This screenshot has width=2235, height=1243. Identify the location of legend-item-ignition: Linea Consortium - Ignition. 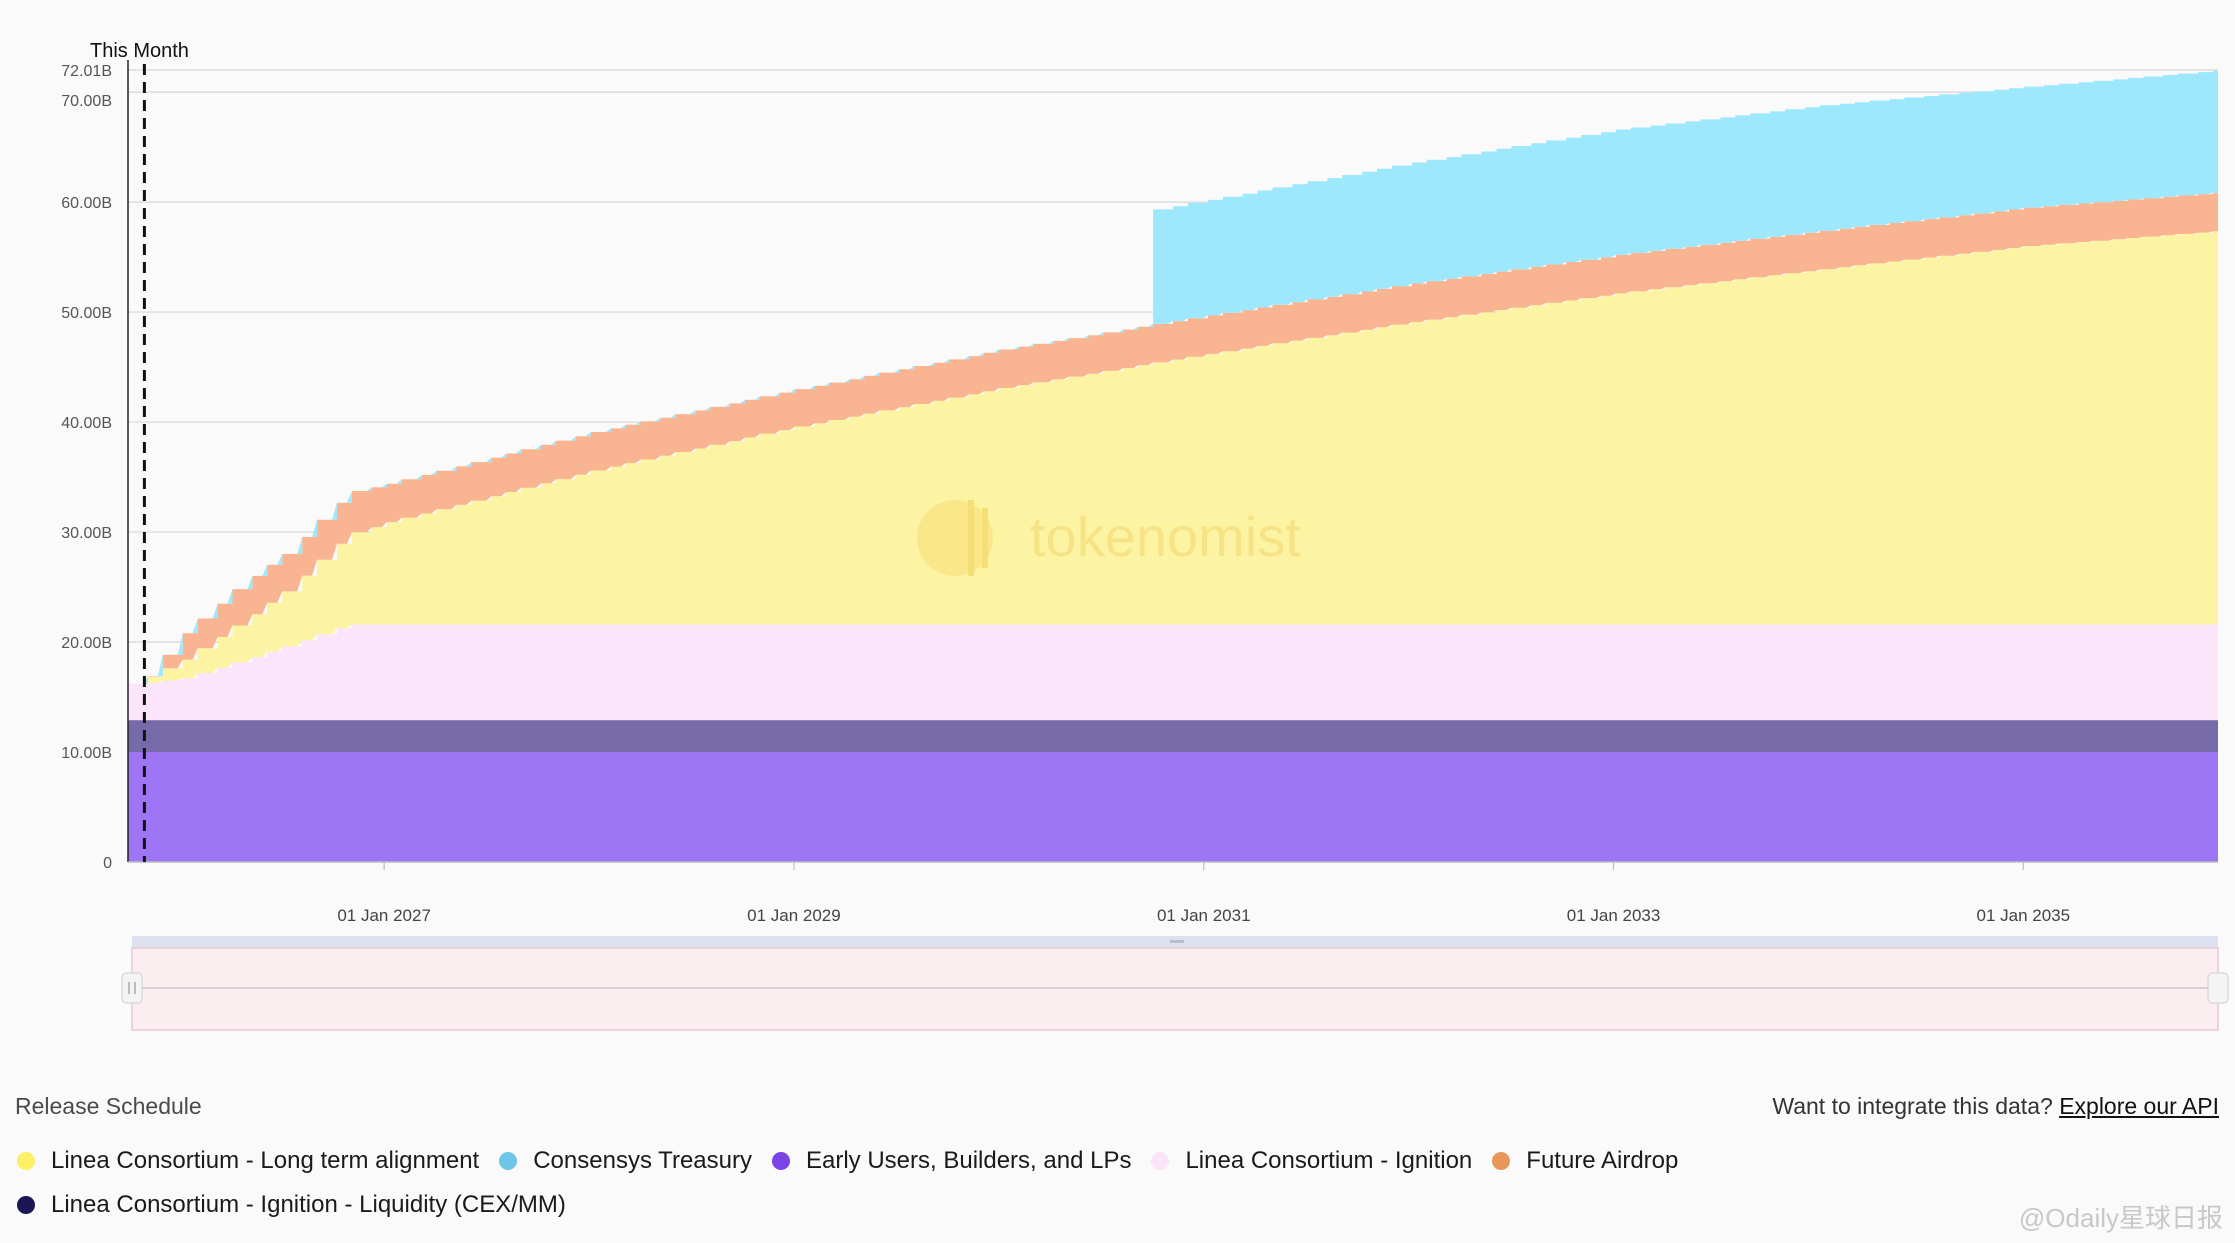
(1311, 1161).